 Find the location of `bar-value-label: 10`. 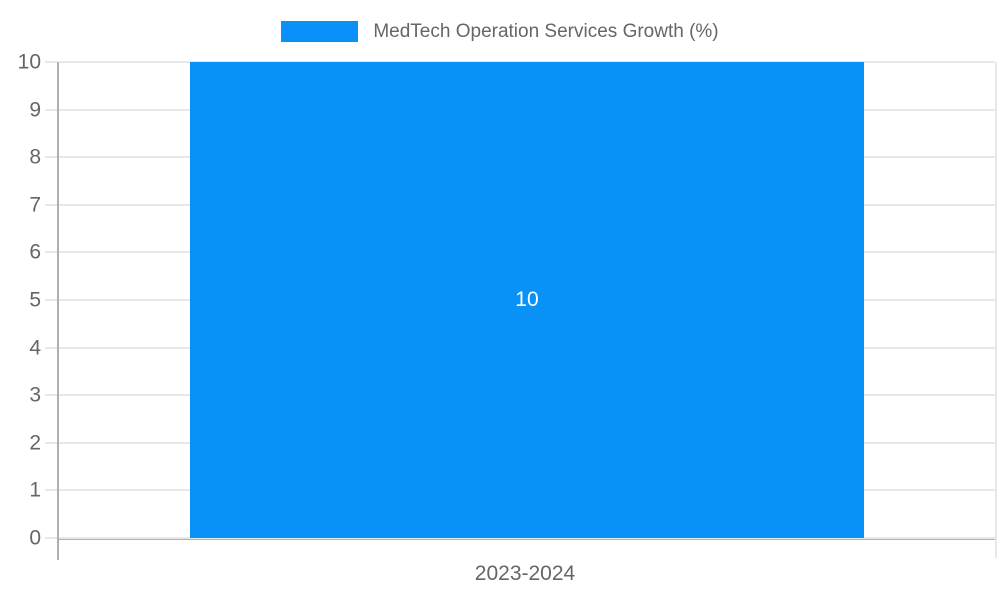

bar-value-label: 10 is located at coordinates (527, 299).